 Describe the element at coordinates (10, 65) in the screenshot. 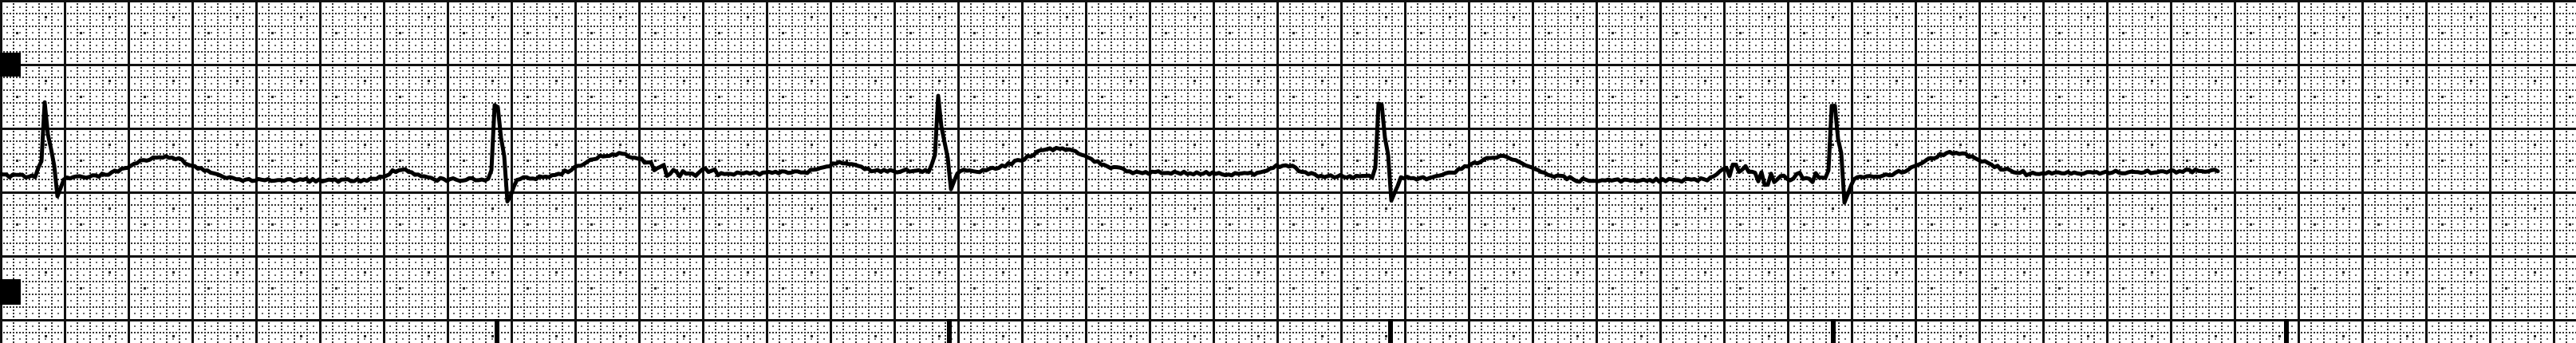

I see `calibration-marker-top` at that location.